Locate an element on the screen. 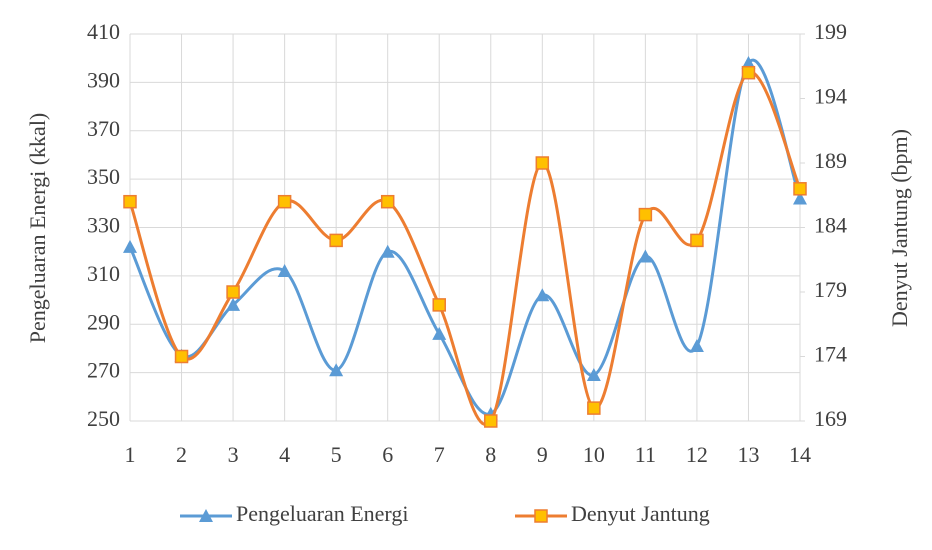 The height and width of the screenshot is (550, 932). y-tick-label: 330 is located at coordinates (103, 225).